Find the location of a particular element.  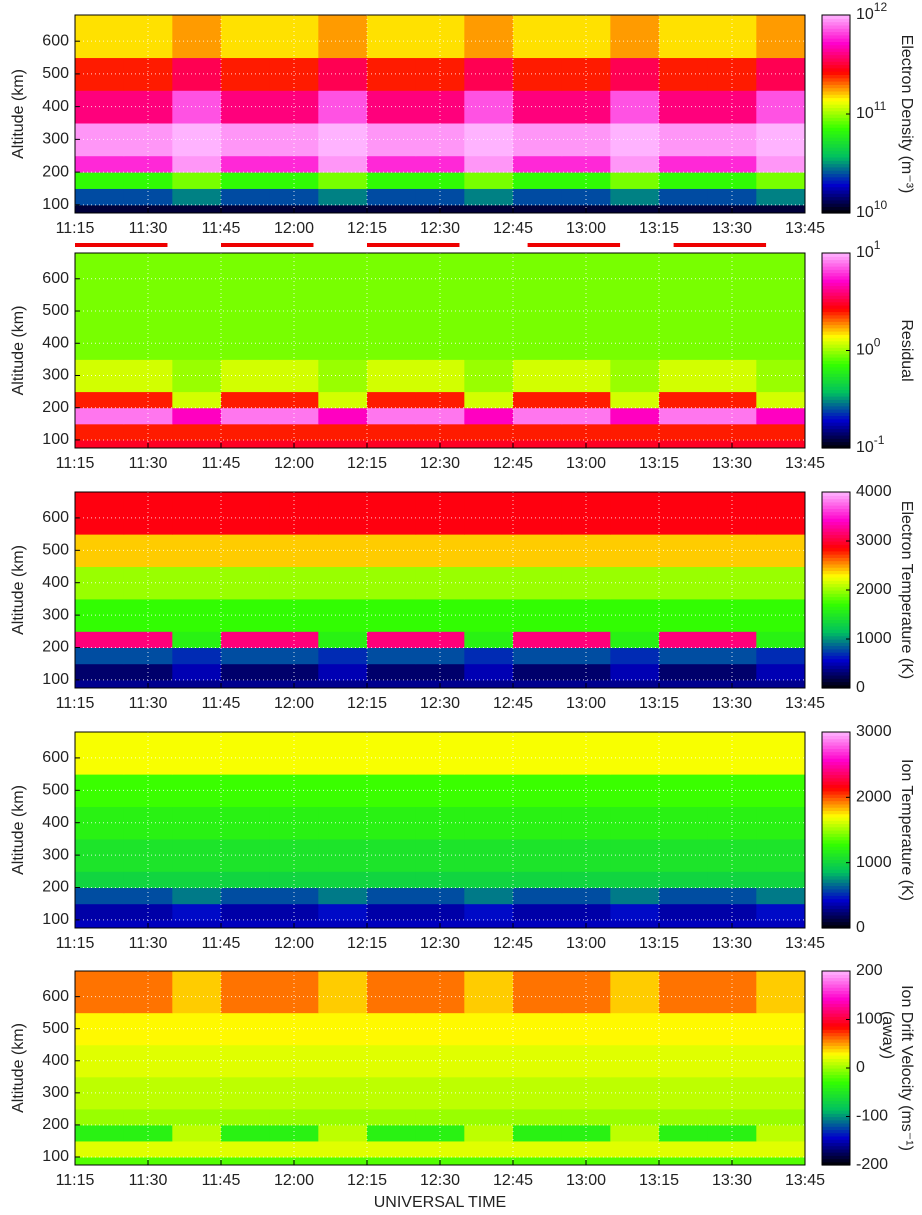

colorbar-tick-base: 10 is located at coordinates (865, 447).